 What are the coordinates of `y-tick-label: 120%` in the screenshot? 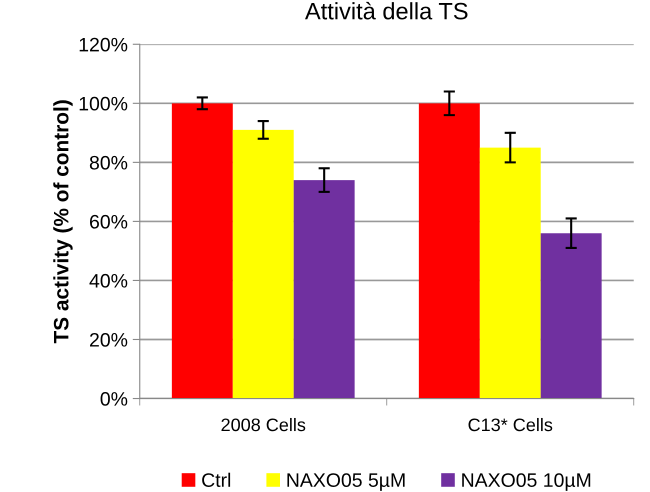 It's located at (104, 45).